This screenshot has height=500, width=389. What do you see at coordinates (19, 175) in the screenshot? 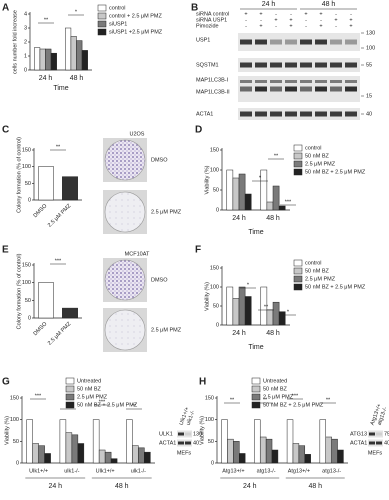
I see `y-axis-label: Colony formation (% of control)` at bounding box center [19, 175].